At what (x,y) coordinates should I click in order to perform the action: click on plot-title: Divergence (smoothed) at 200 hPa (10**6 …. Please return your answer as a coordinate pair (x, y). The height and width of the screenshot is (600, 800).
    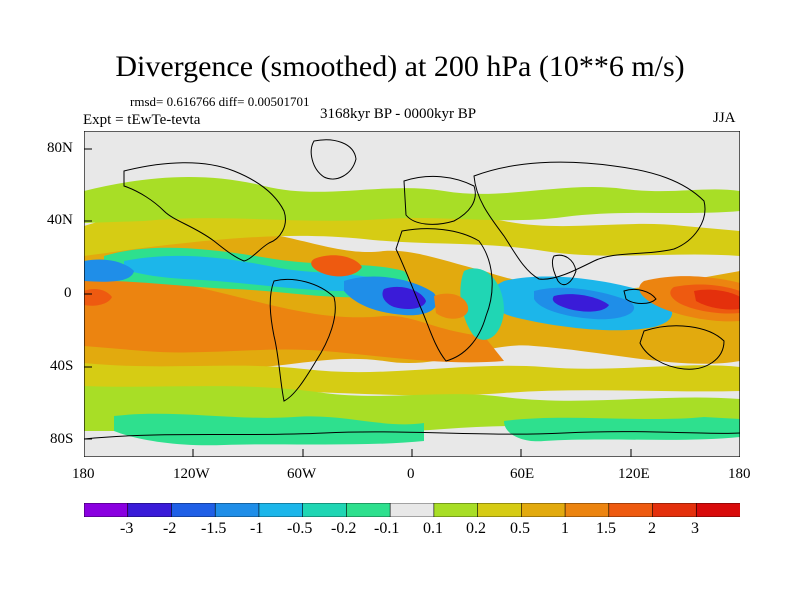
    Looking at the image, I should click on (400, 66).